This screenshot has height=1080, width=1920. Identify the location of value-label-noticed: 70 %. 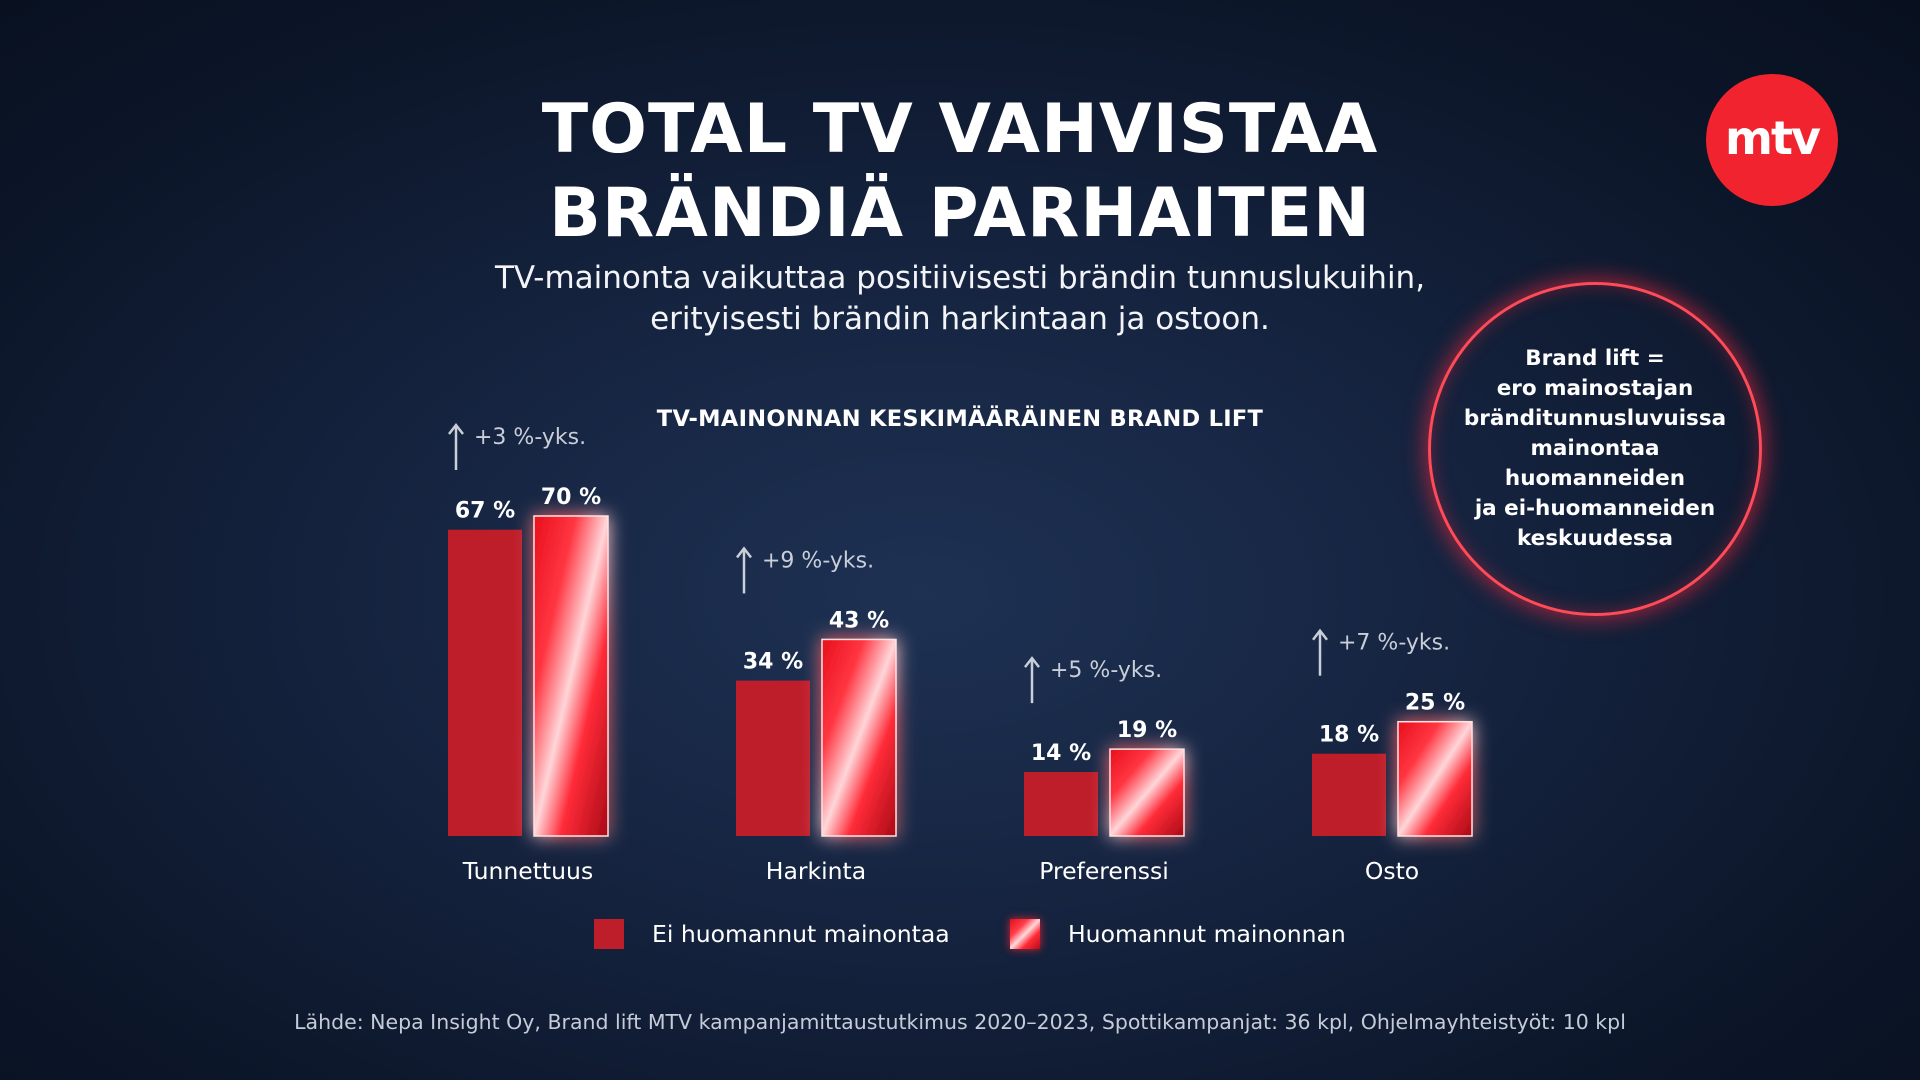
(571, 497).